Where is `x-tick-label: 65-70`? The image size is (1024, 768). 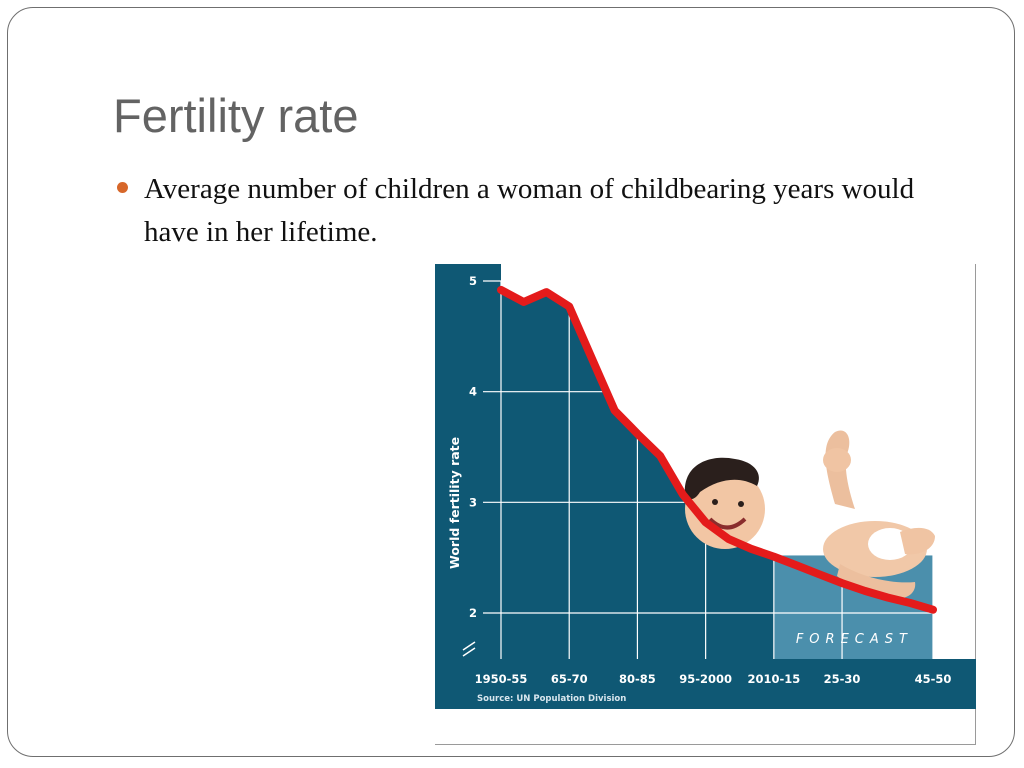 x-tick-label: 65-70 is located at coordinates (569, 679).